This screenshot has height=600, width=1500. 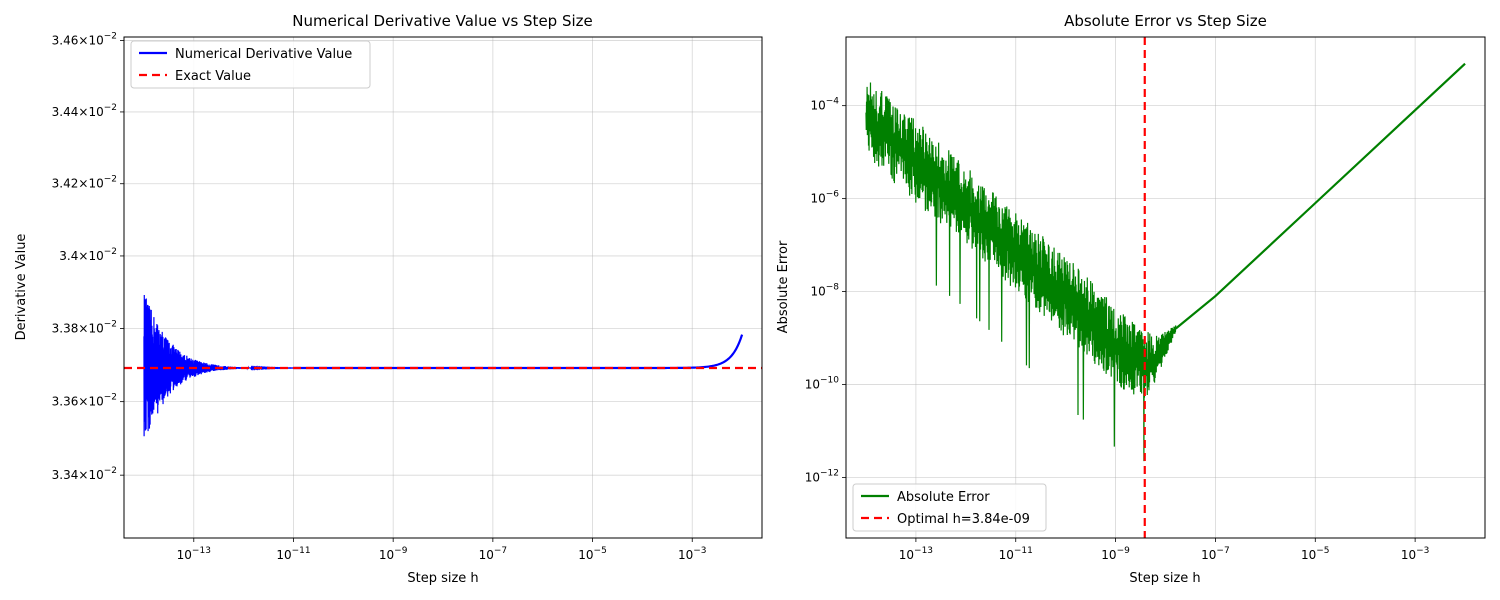 I want to click on right-legend: Absolute Error Optimal h=3.84e-09, so click(x=949, y=507).